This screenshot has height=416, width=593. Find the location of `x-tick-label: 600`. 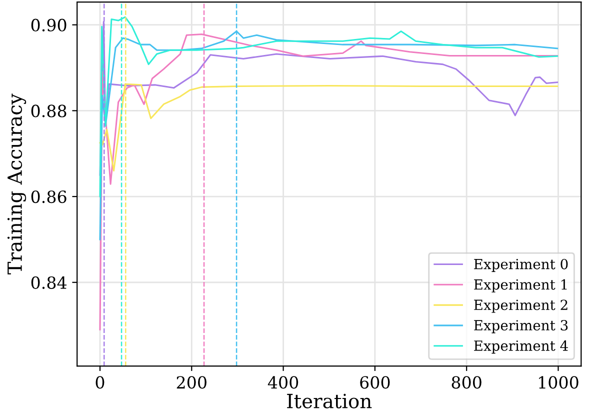

x-tick-label: 600 is located at coordinates (375, 382).